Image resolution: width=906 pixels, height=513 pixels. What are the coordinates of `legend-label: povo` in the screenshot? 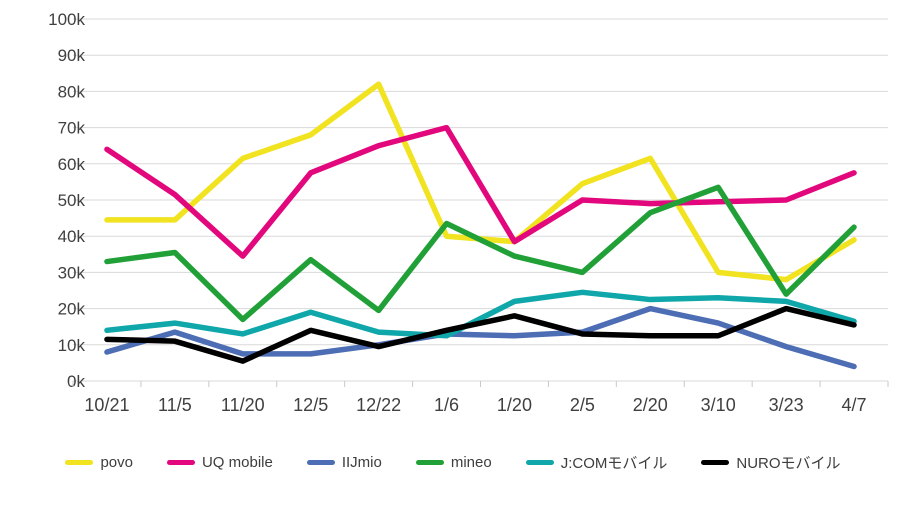 It's located at (116, 462).